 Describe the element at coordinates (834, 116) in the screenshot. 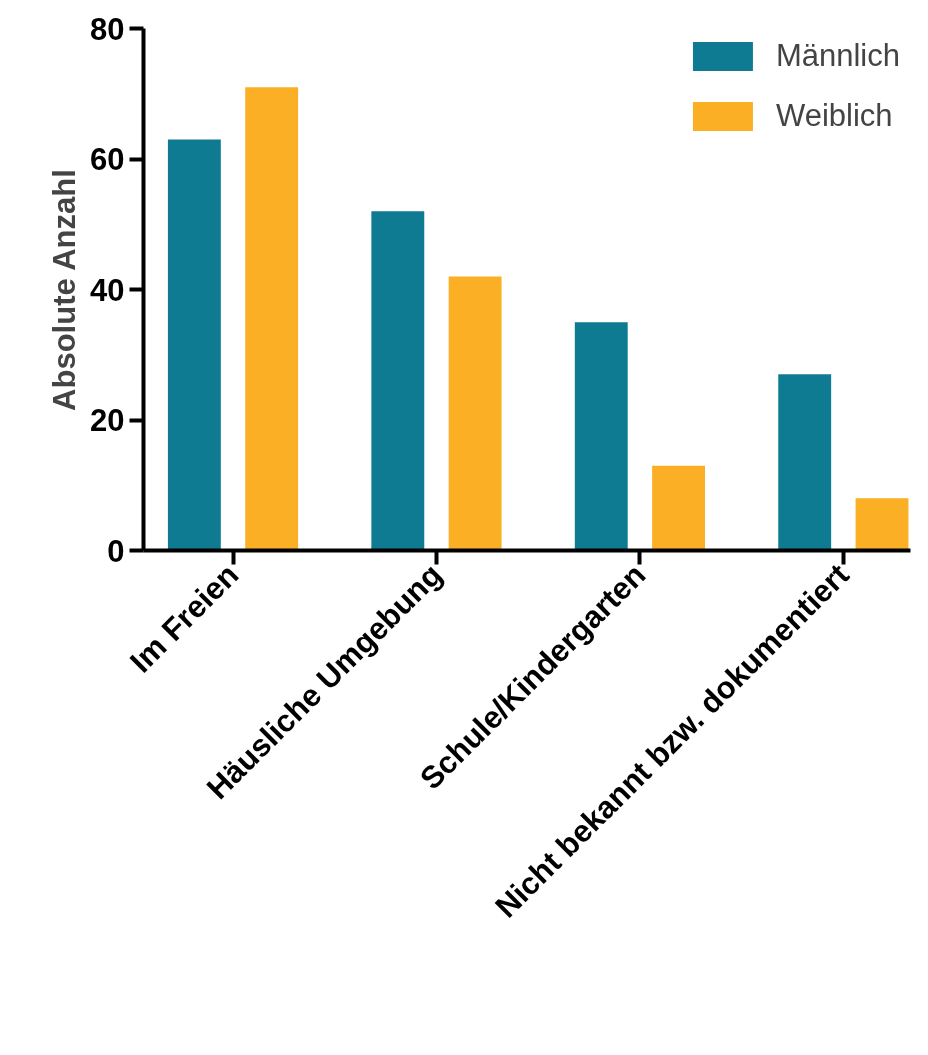

I see `legend-label: Weiblich` at that location.